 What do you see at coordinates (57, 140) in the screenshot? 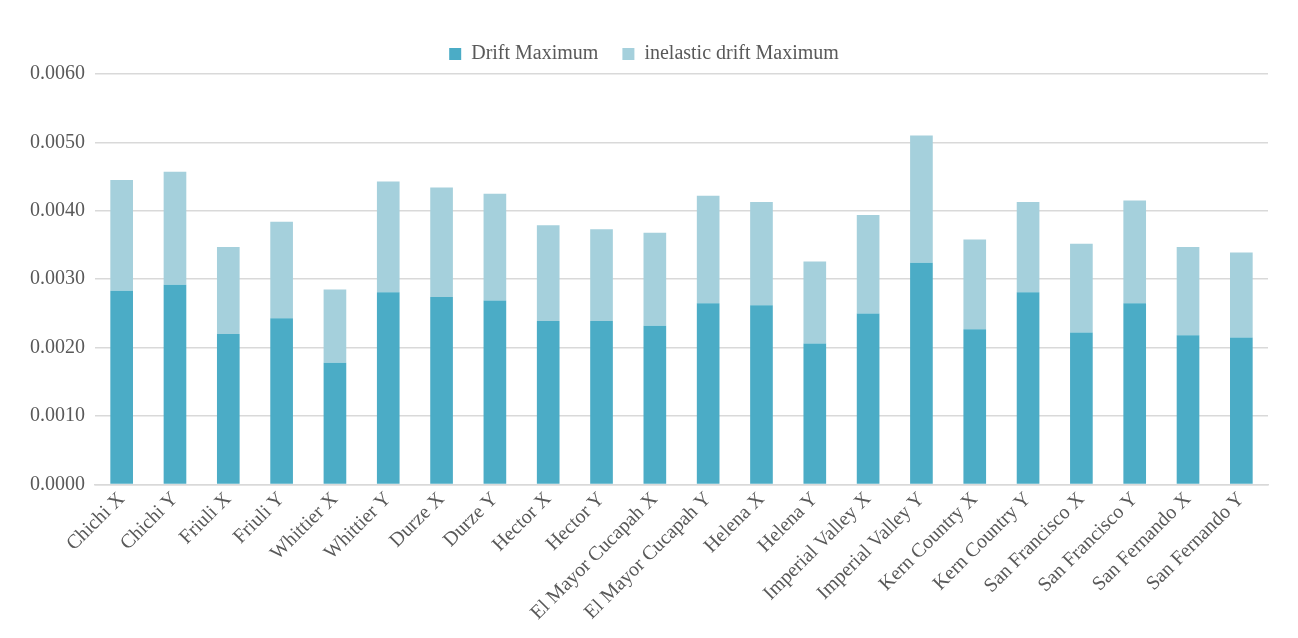
I see `y-tick-label: 0.0050` at bounding box center [57, 140].